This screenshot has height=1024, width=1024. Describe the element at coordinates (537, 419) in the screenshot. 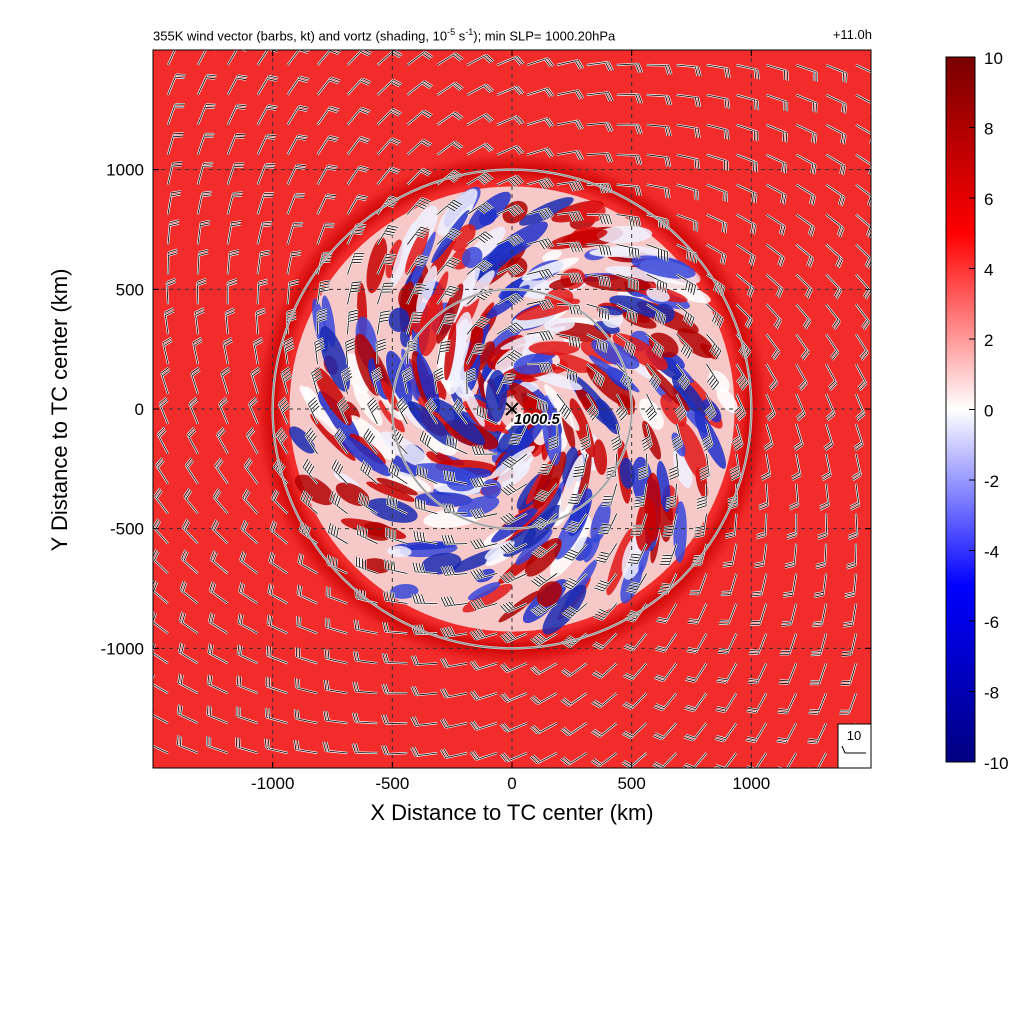

I see `center-pressure-label: 1000.5` at that location.